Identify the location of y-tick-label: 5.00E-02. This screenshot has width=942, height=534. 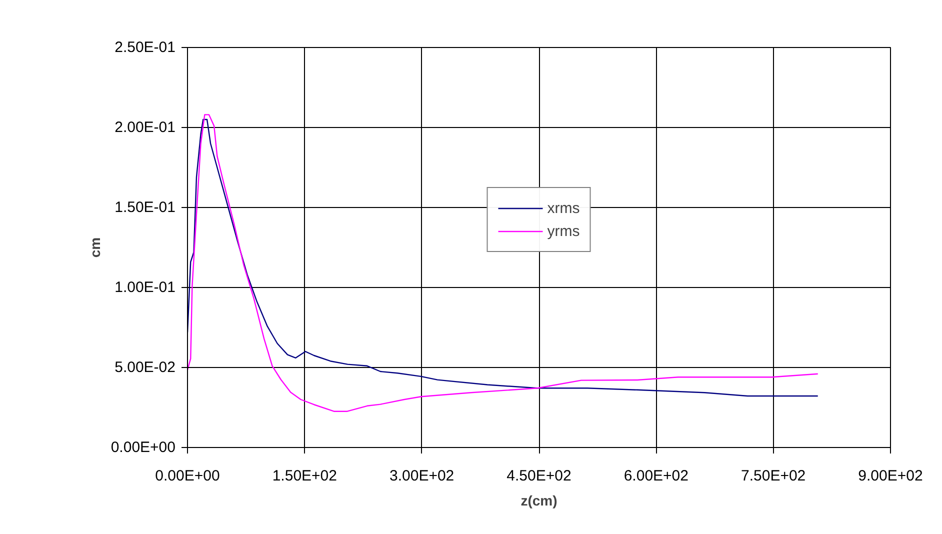
(145, 367).